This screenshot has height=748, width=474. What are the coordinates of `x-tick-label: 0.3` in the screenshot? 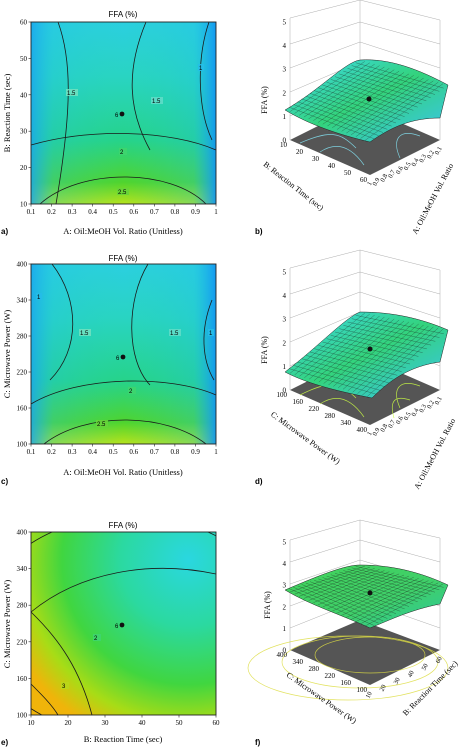 It's located at (72, 212).